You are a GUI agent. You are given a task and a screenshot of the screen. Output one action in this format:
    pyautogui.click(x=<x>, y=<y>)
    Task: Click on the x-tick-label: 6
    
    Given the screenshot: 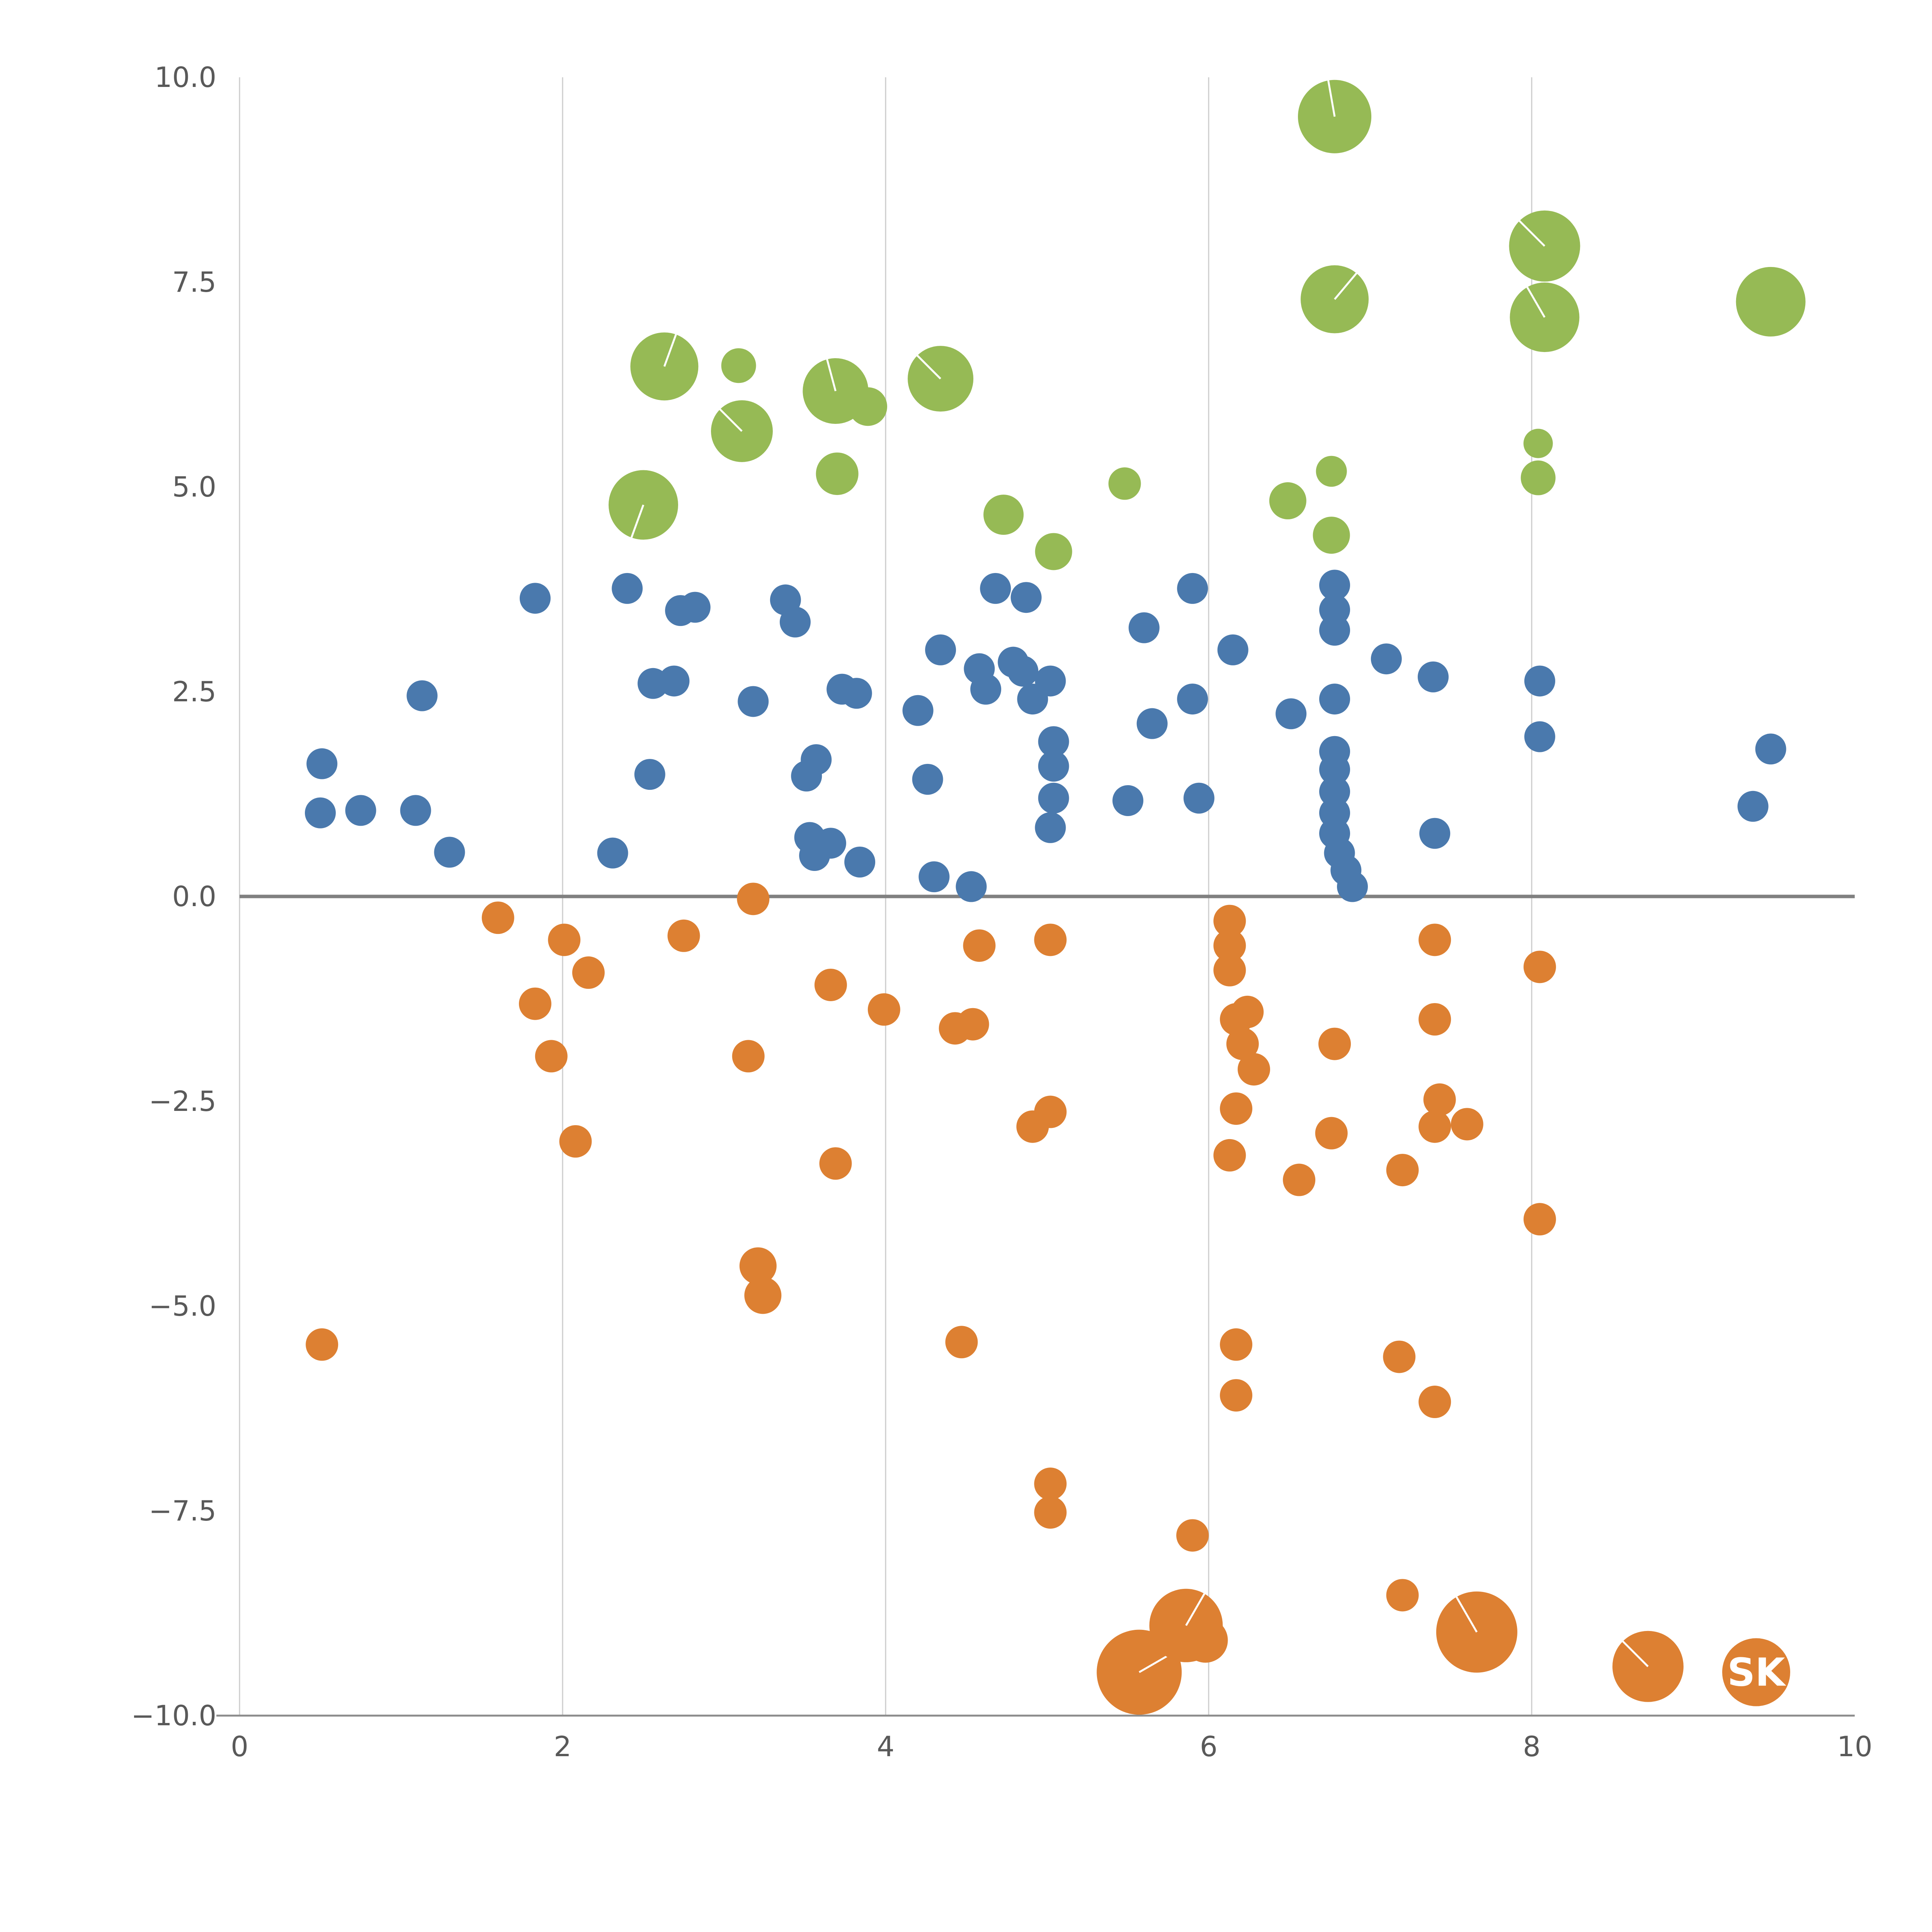 What is the action you would take?
    pyautogui.click(x=1209, y=1746)
    